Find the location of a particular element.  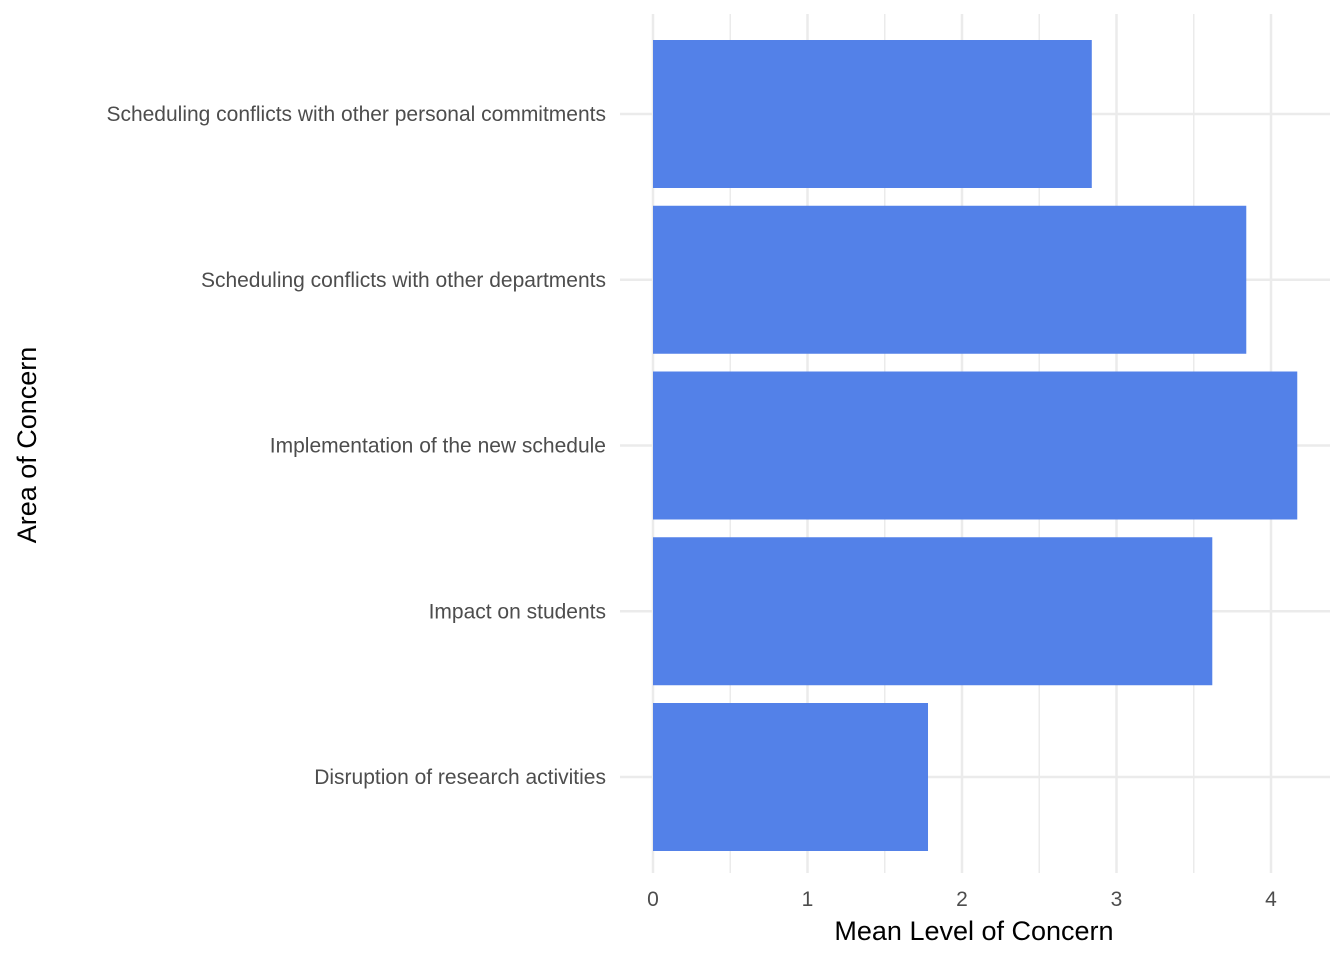

x-tick-label: 0 is located at coordinates (653, 899).